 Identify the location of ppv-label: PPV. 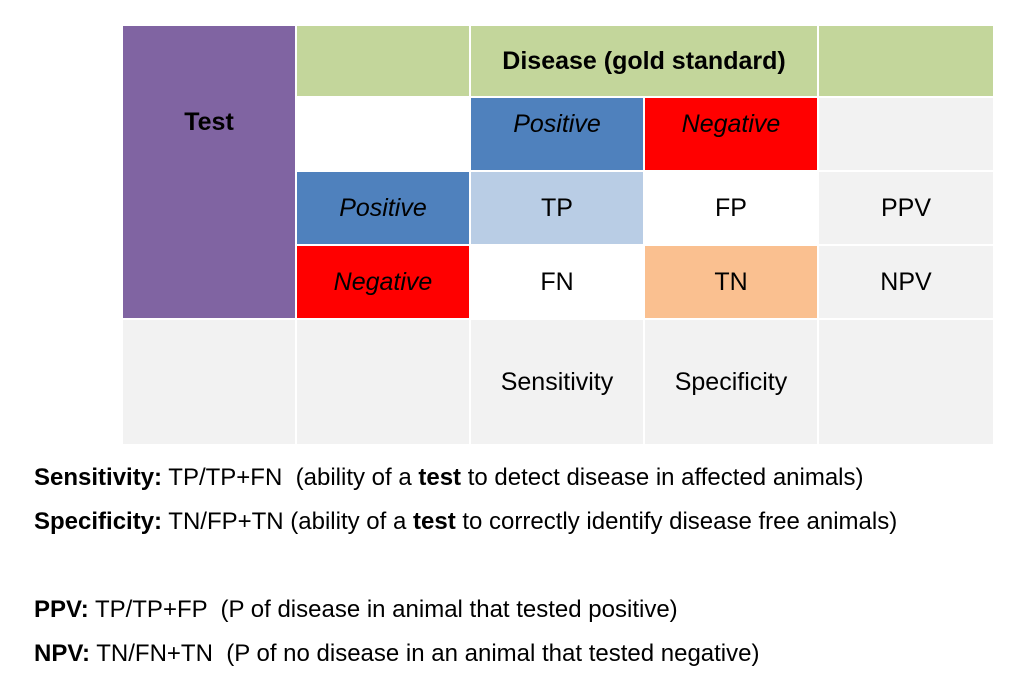
(906, 207).